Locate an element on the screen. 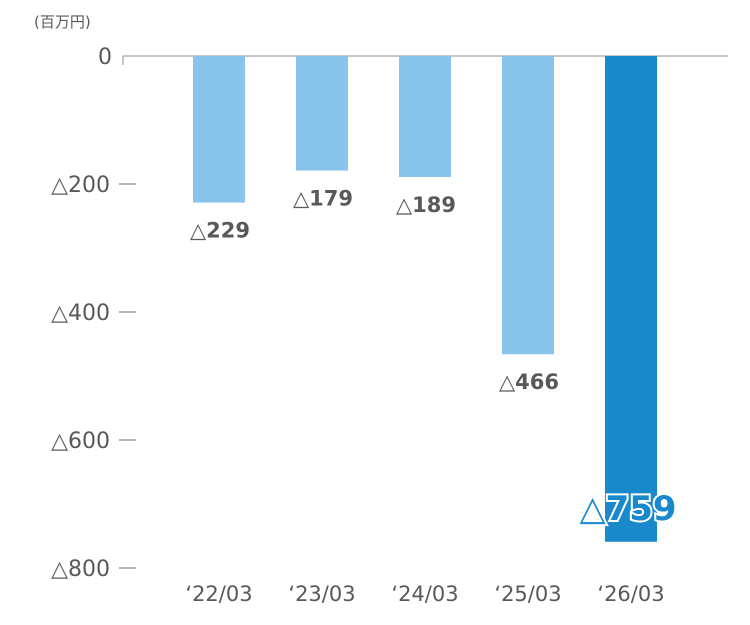 Image resolution: width=750 pixels, height=625 pixels. data-label-1: △179 is located at coordinates (323, 199).